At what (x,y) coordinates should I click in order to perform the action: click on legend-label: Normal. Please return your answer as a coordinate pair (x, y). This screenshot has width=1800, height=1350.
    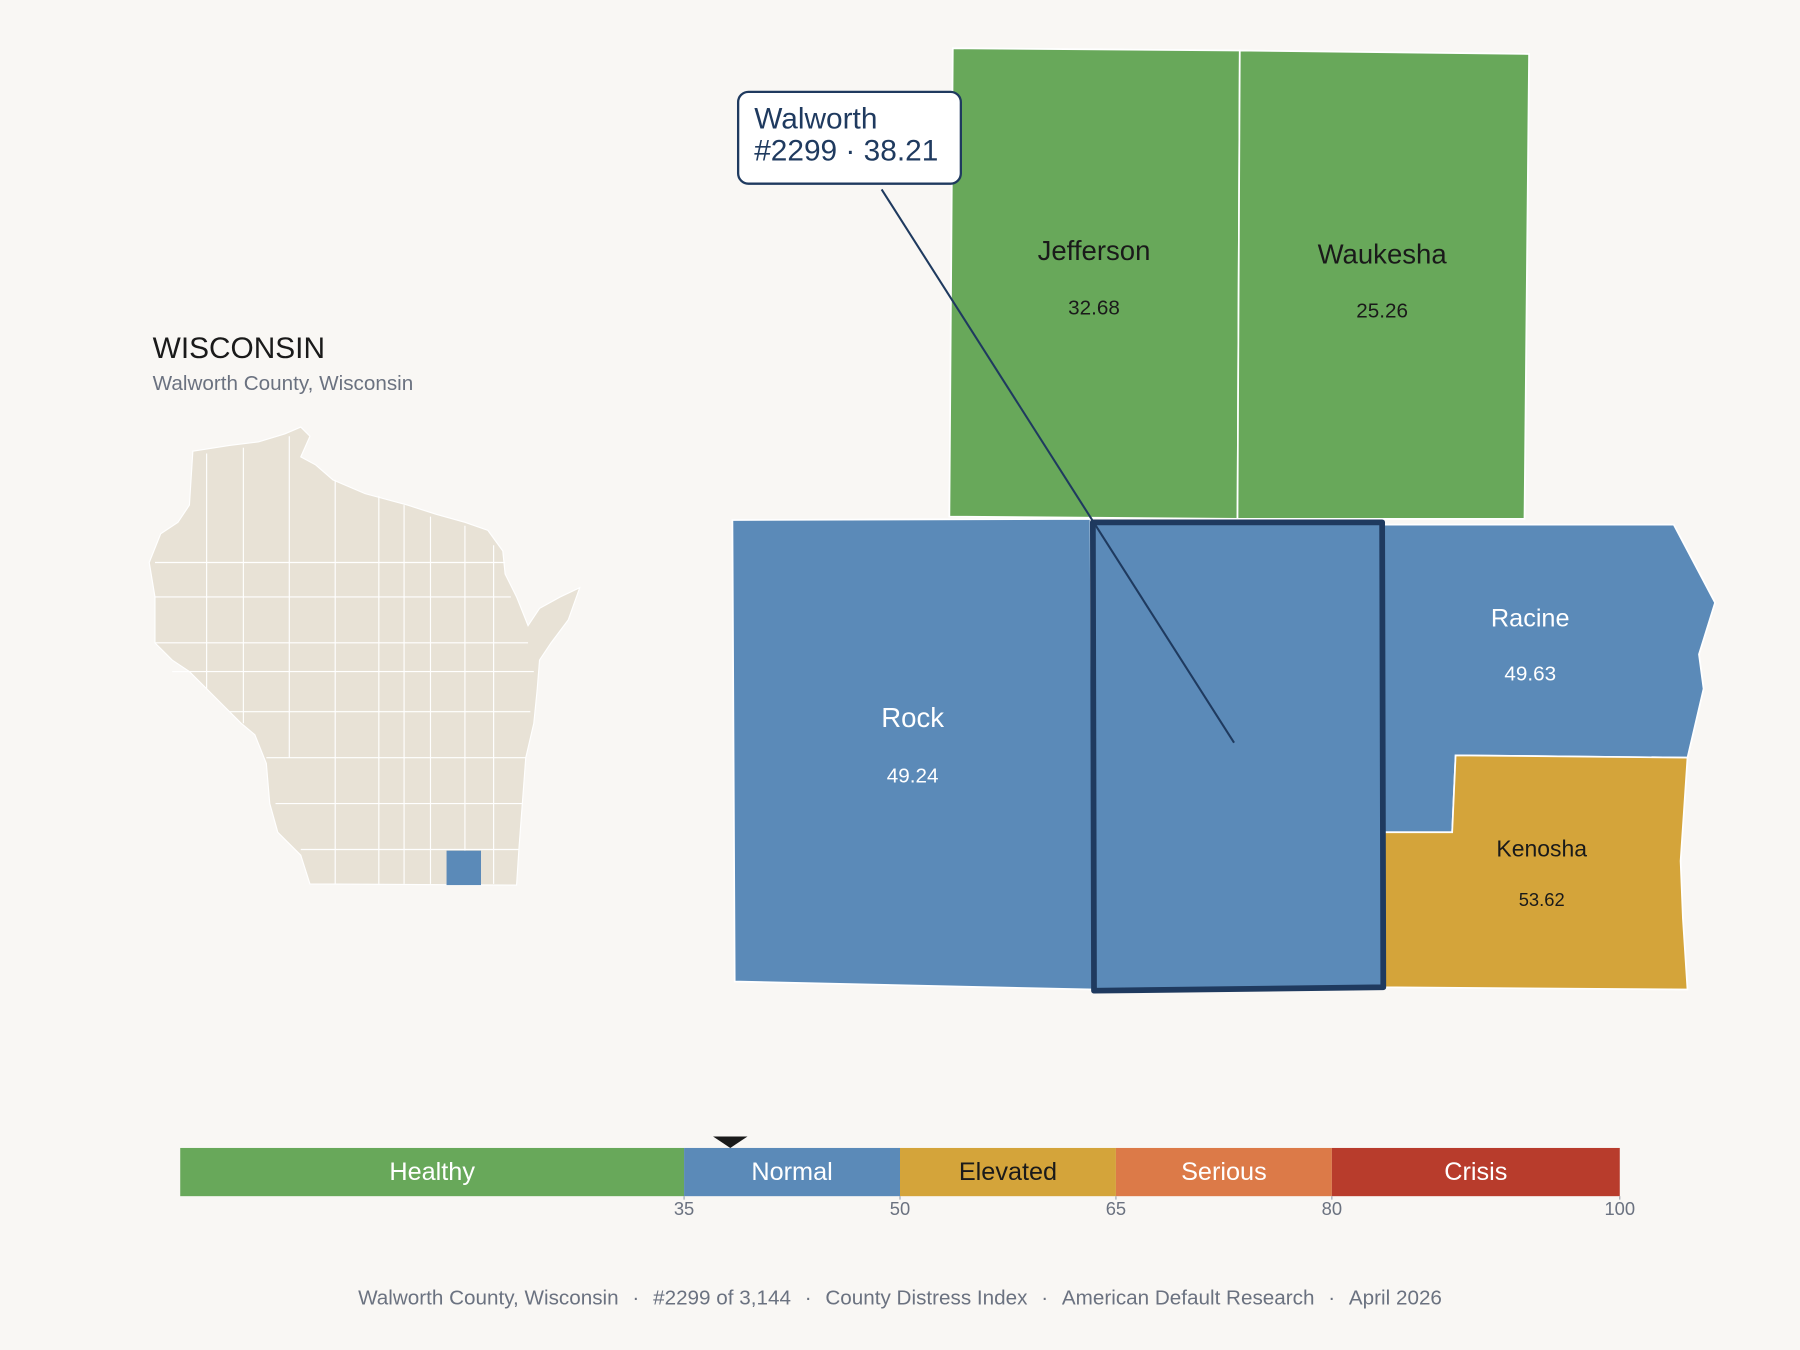
    Looking at the image, I should click on (791, 1172).